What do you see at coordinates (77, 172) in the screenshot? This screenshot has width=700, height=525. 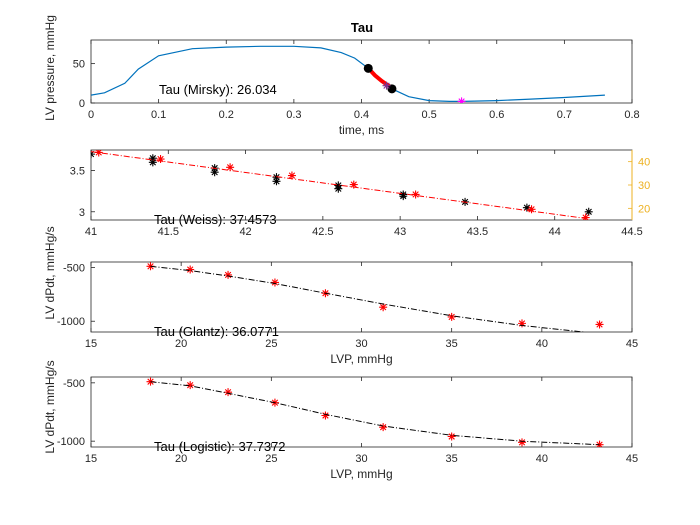 I see `y-tick-label: 3.5` at bounding box center [77, 172].